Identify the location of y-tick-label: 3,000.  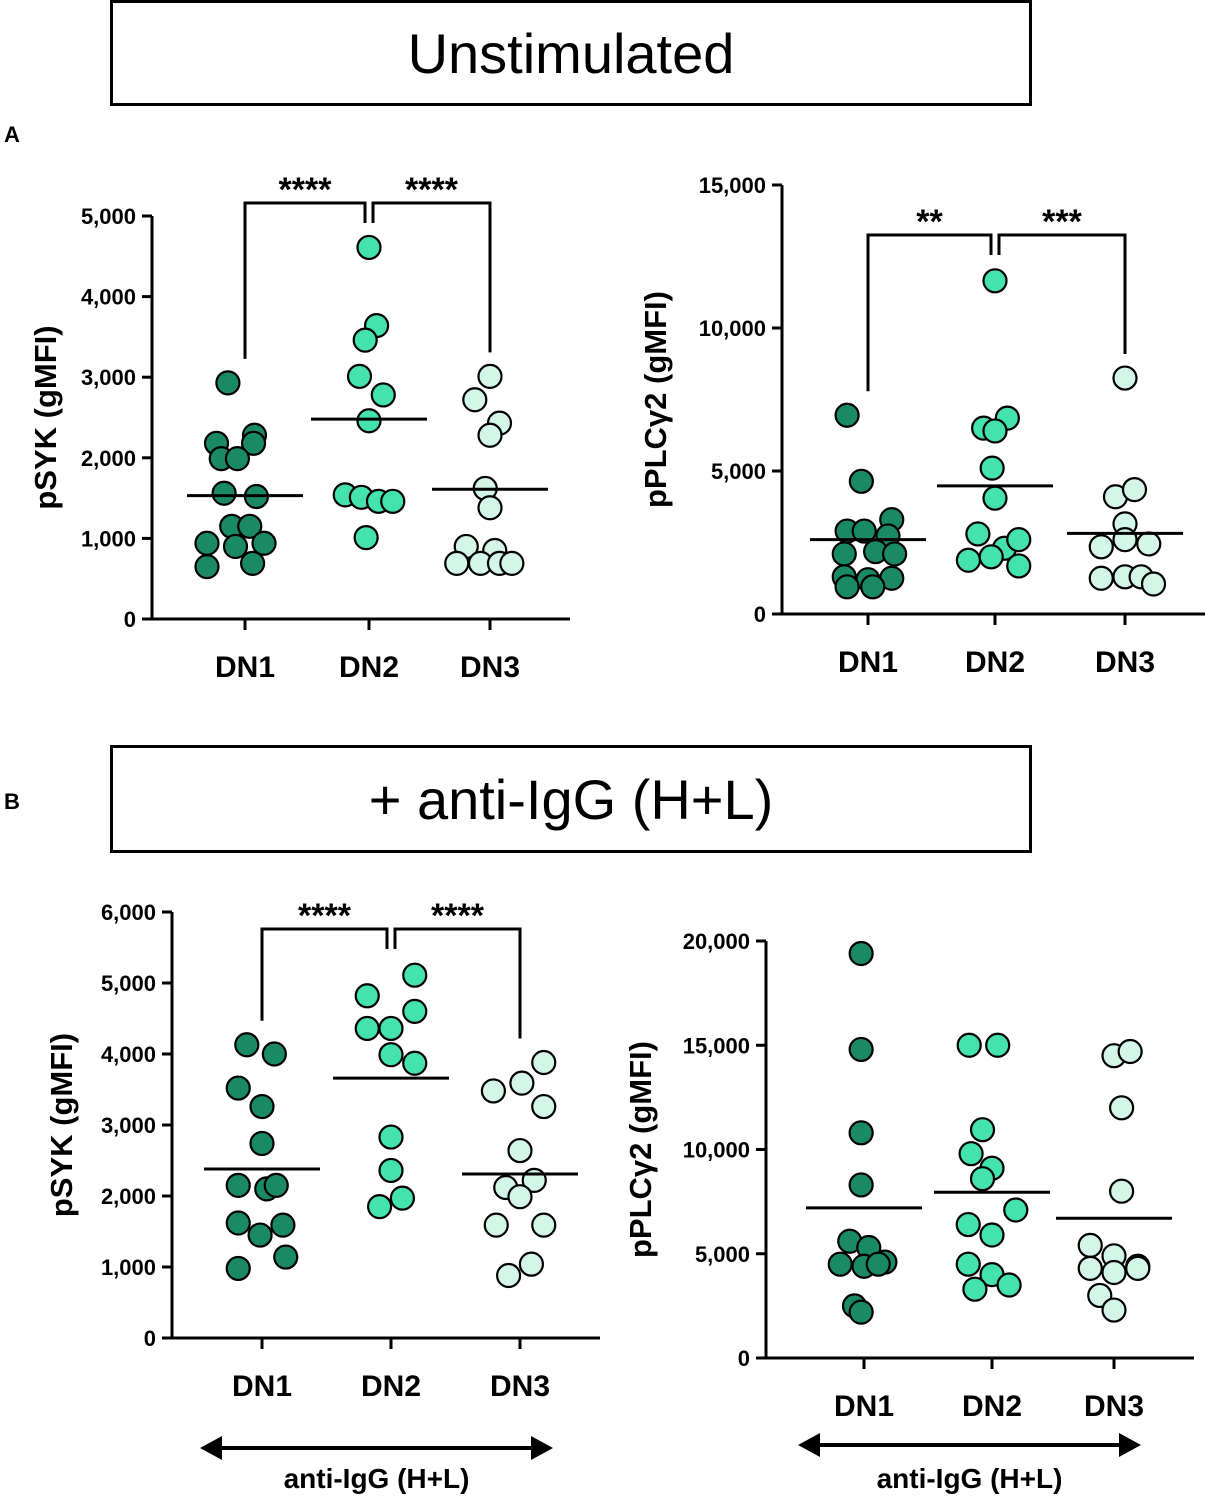
(108, 377).